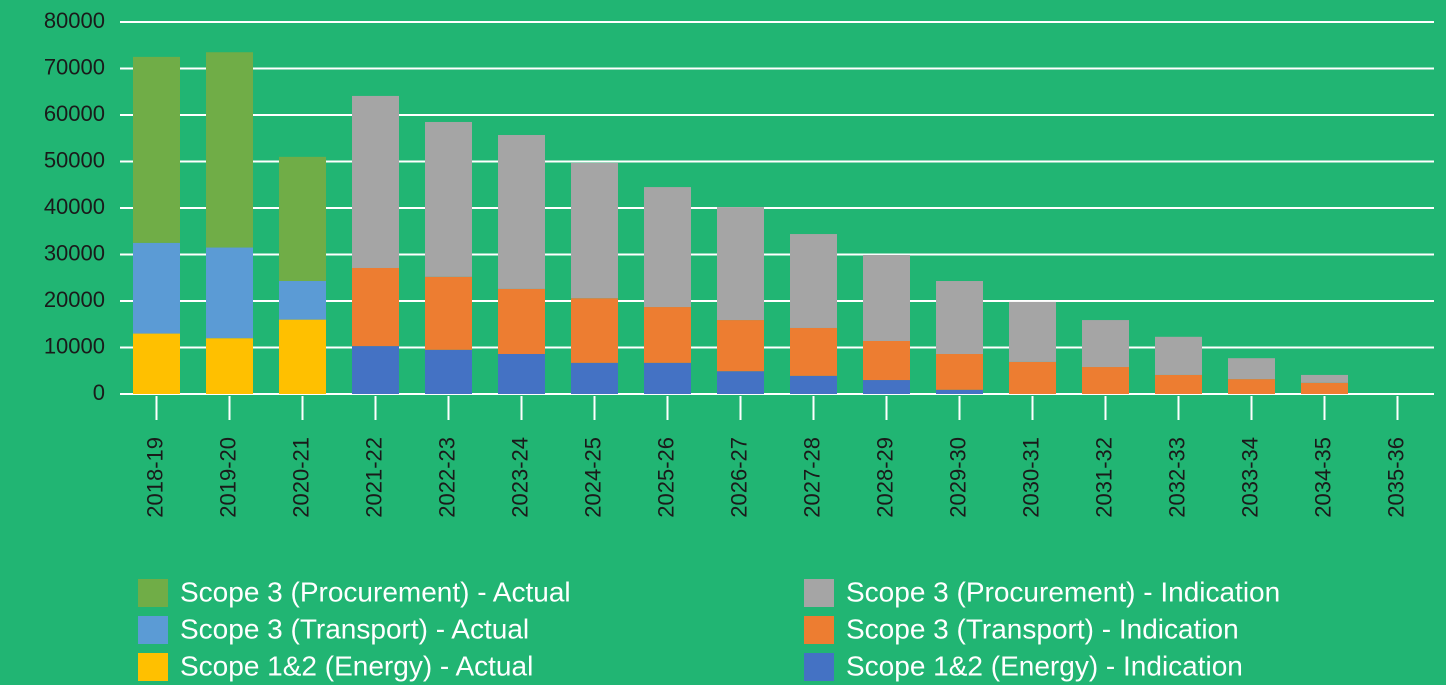  I want to click on x-tick-label: 2031-32, so click(1103, 477).